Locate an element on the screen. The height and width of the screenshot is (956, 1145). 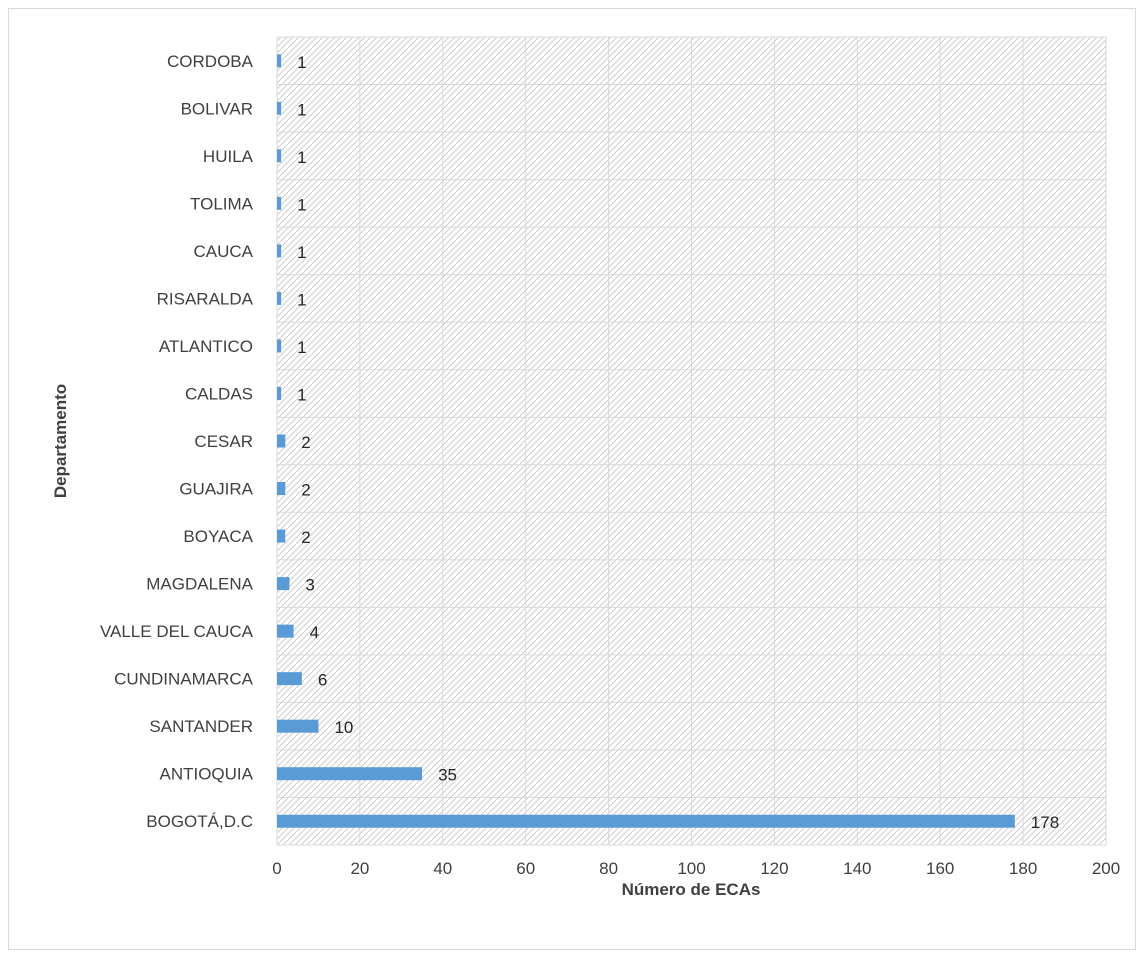
x-tick-label: 140 is located at coordinates (857, 868).